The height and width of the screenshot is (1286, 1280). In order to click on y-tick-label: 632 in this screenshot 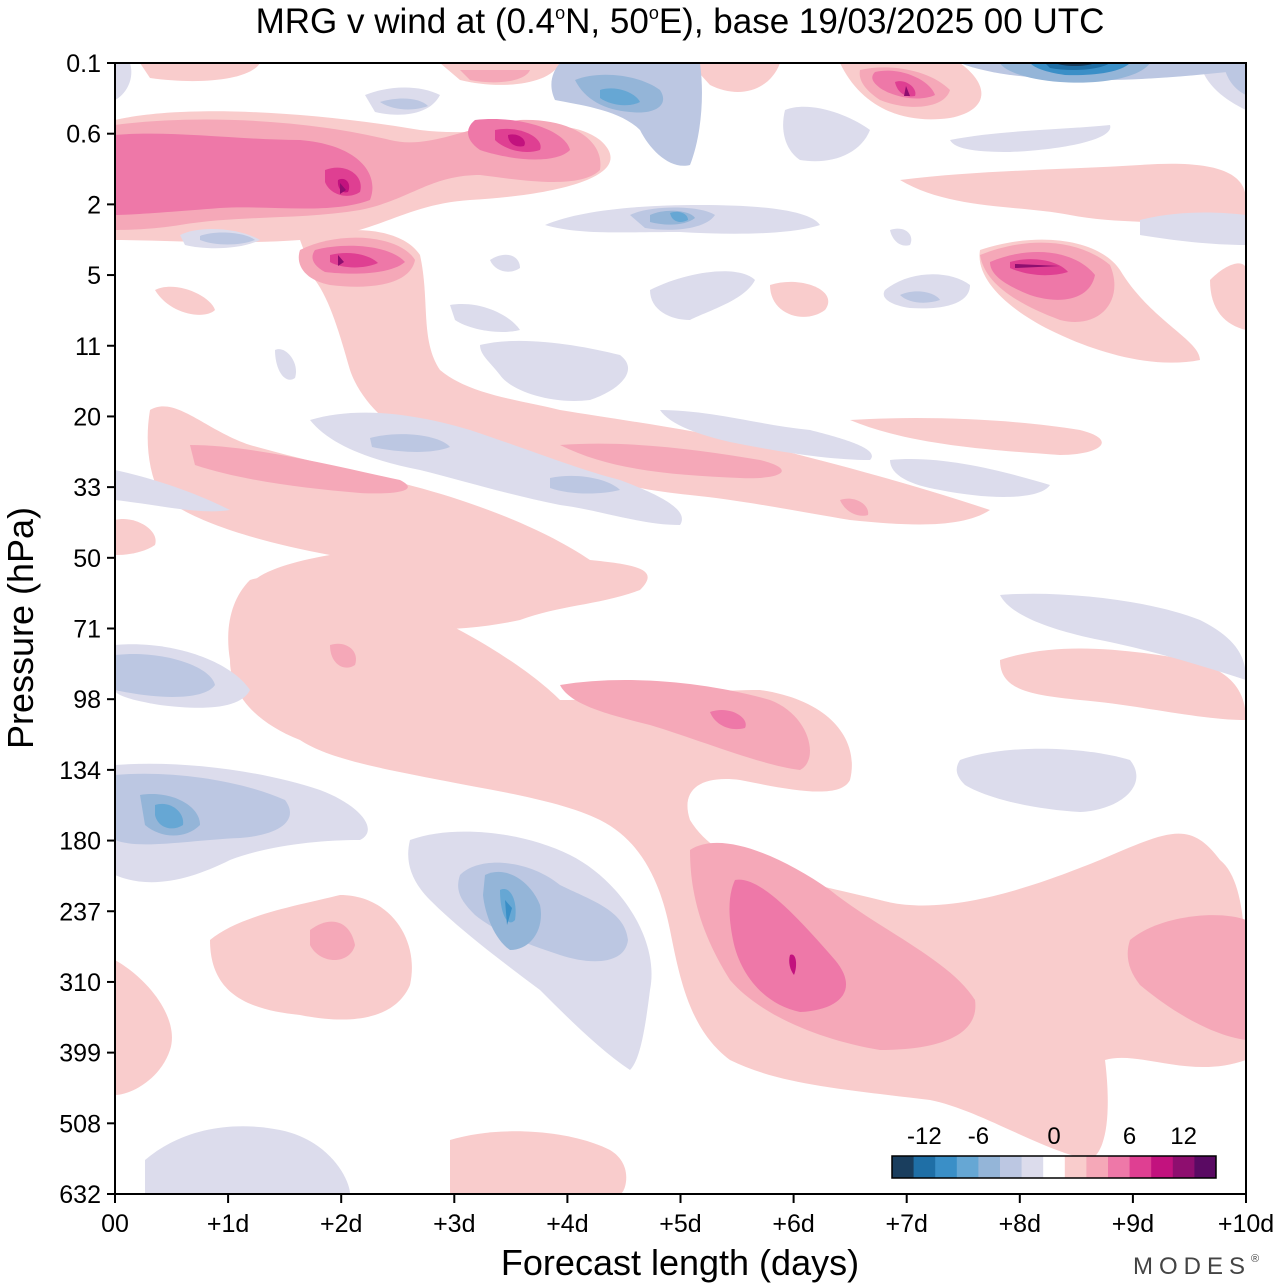, I will do `click(80, 1195)`.